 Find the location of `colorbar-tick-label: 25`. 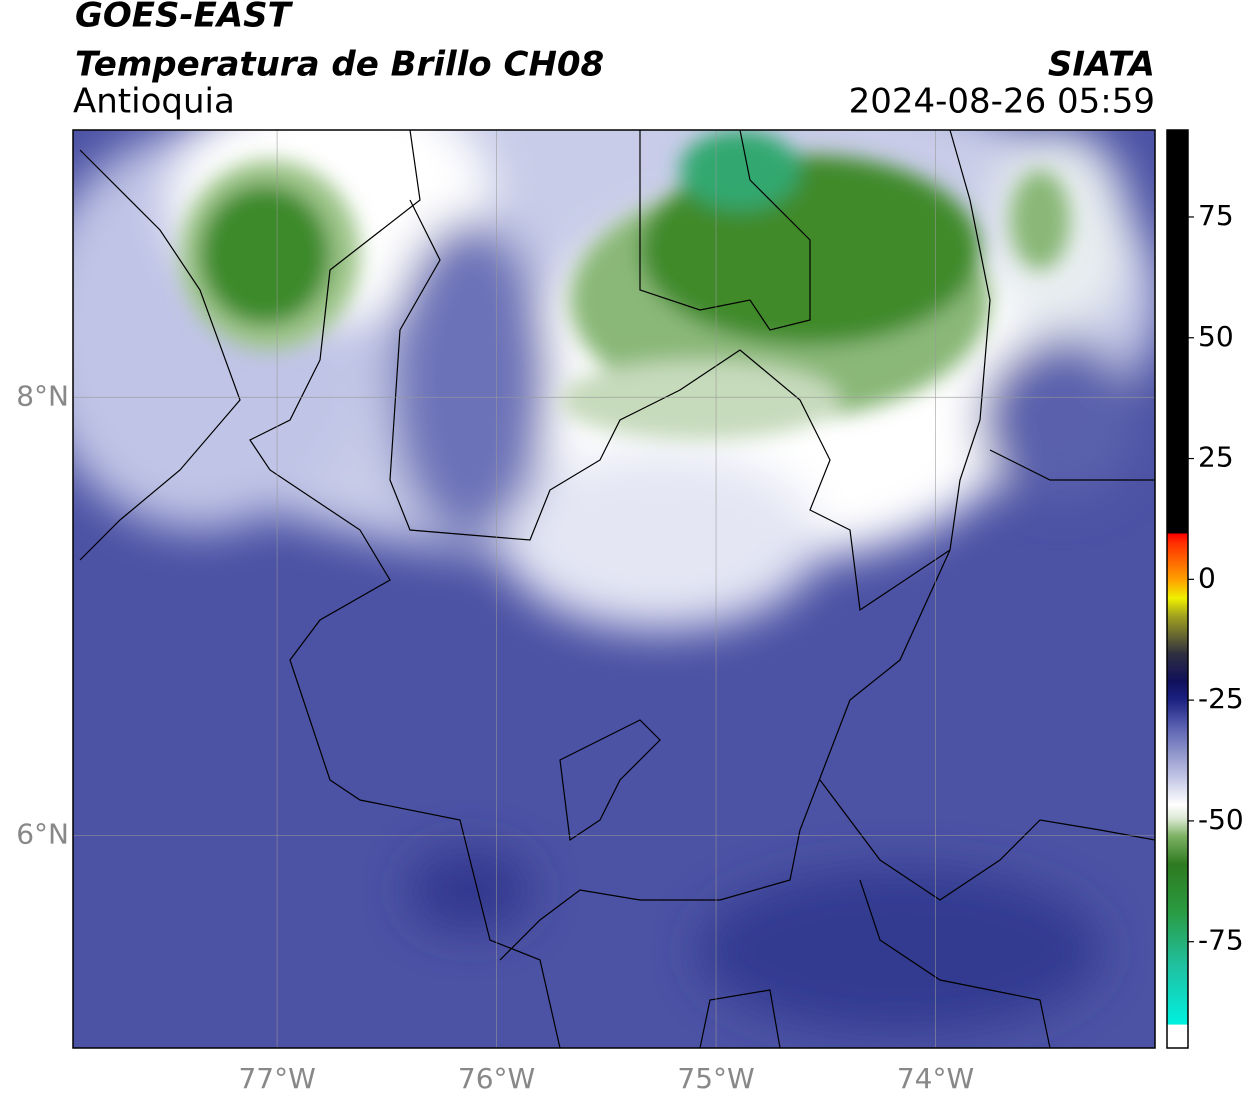

colorbar-tick-label: 25 is located at coordinates (1216, 457).